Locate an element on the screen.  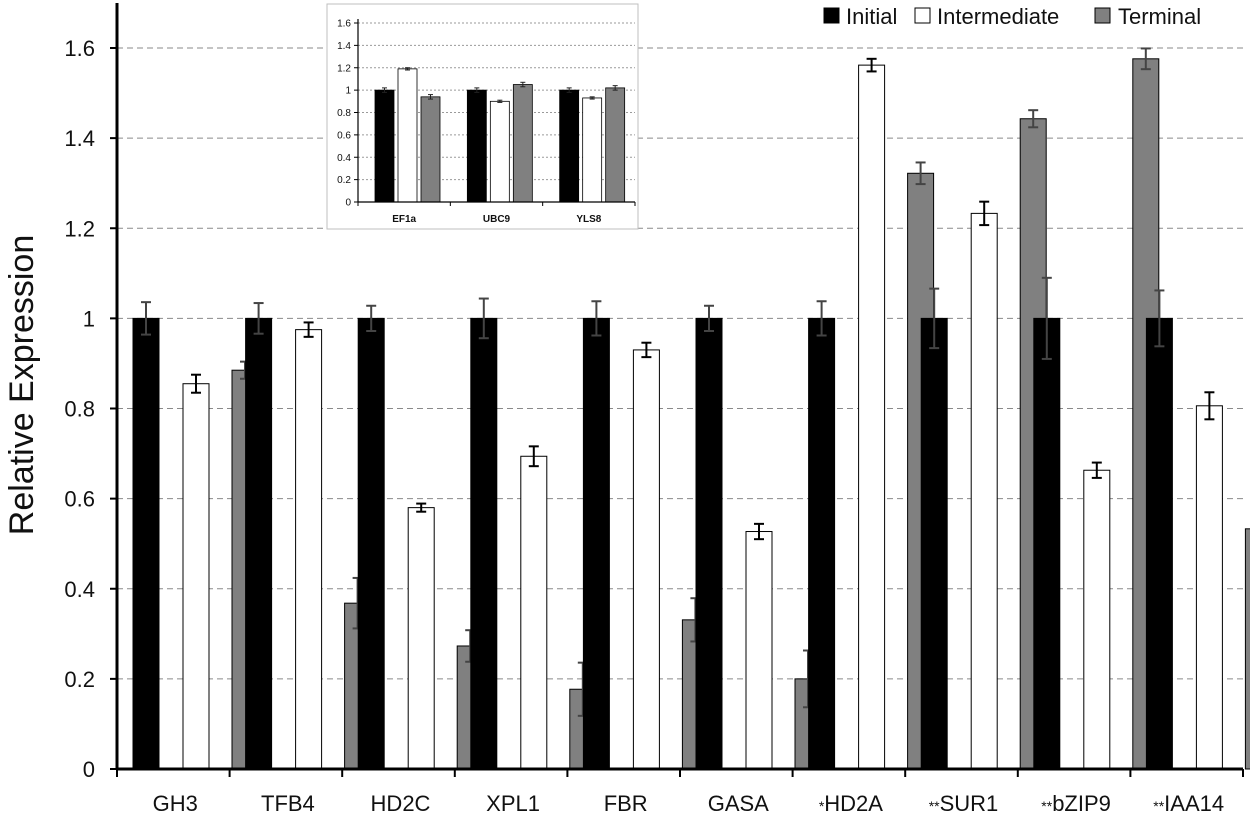
x-category-label: **bZIP9 is located at coordinates (1076, 803).